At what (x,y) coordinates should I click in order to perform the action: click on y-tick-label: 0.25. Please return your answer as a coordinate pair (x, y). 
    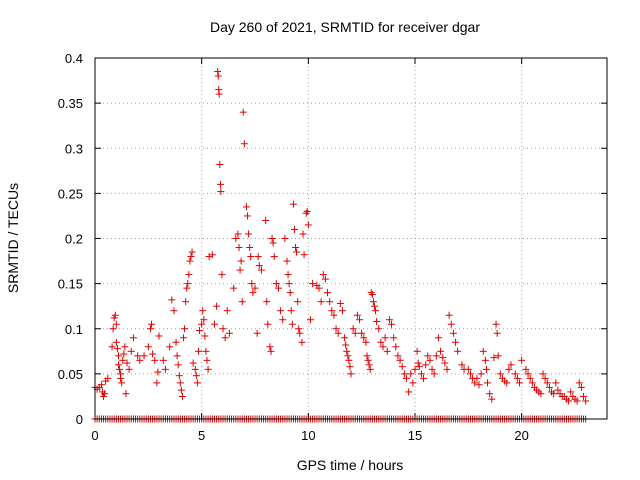
    Looking at the image, I should click on (70, 193).